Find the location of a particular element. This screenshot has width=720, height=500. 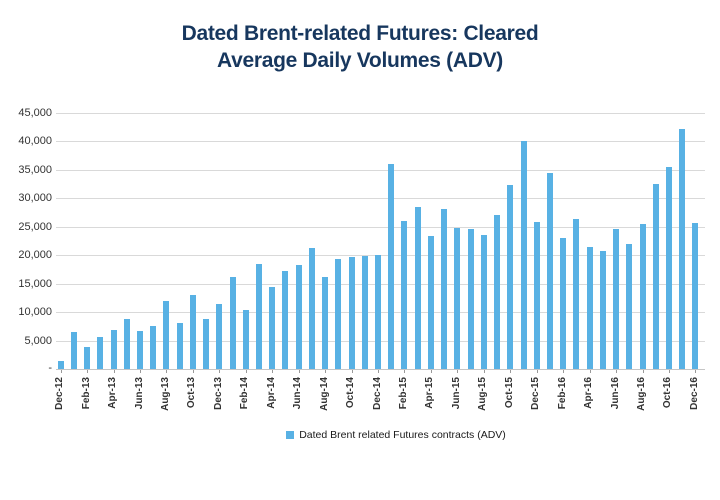

x-axis-label: Apr-15 is located at coordinates (430, 393).